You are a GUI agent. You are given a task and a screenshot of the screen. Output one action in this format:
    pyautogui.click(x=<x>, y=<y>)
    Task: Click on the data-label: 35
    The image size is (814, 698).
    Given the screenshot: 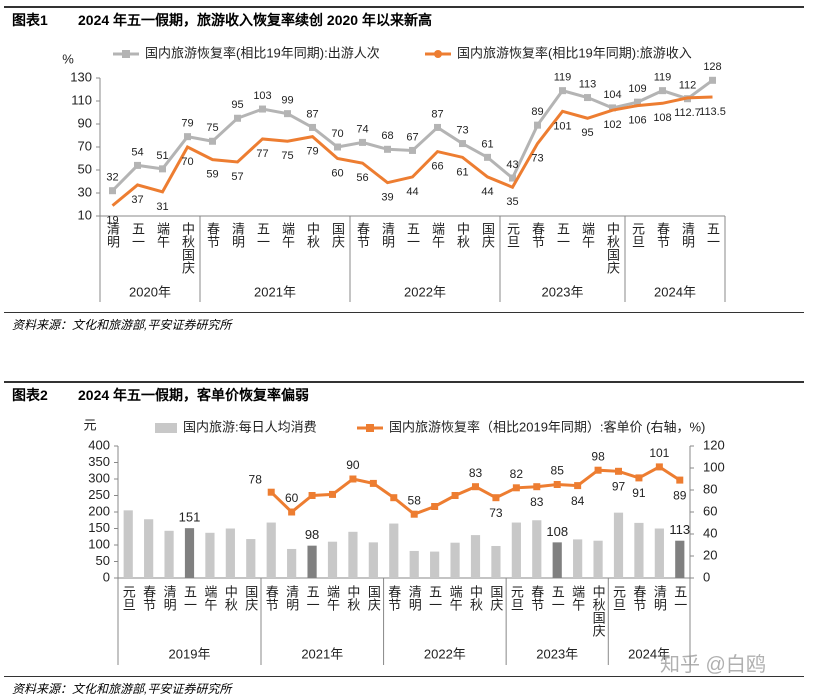 What is the action you would take?
    pyautogui.click(x=512, y=202)
    